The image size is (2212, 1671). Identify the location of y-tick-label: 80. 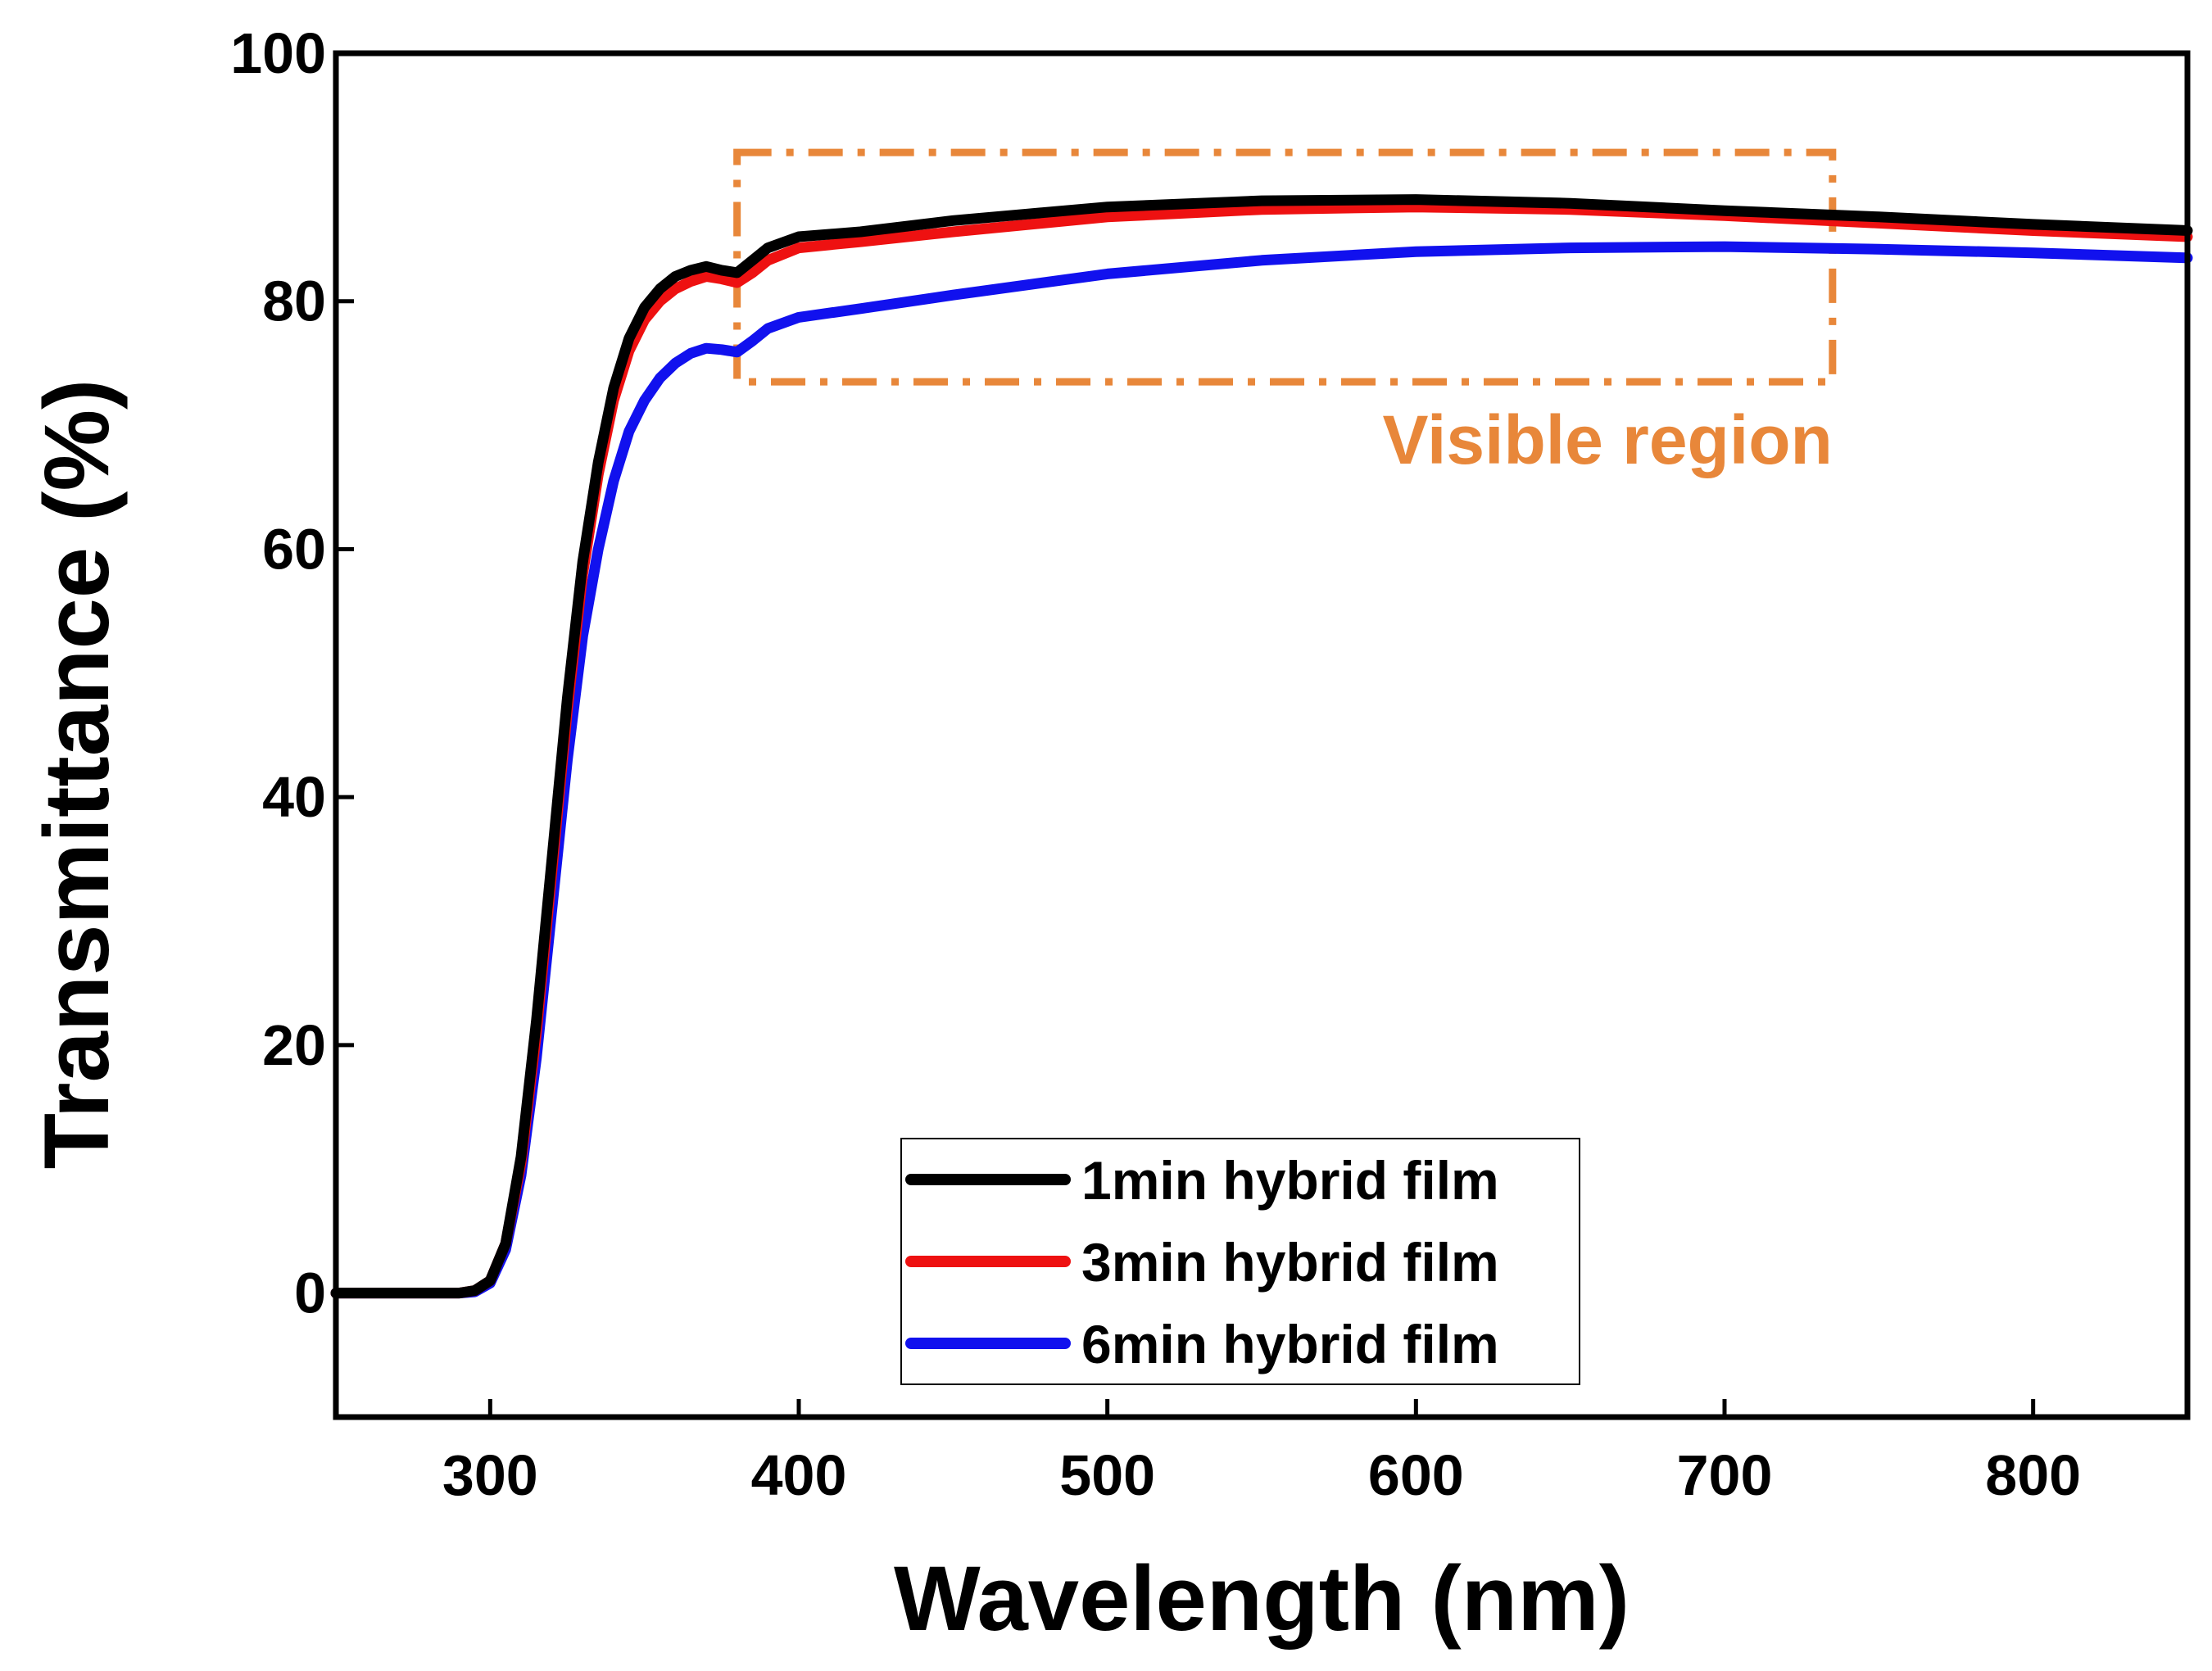
(294, 301).